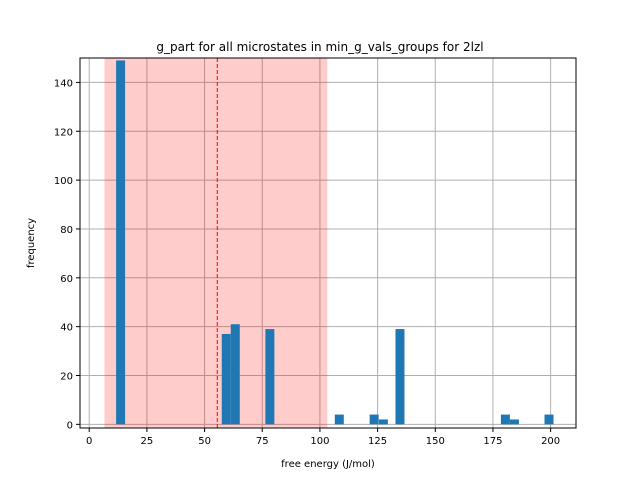 The image size is (640, 480). What do you see at coordinates (66, 328) in the screenshot?
I see `y-tick-label: 40` at bounding box center [66, 328].